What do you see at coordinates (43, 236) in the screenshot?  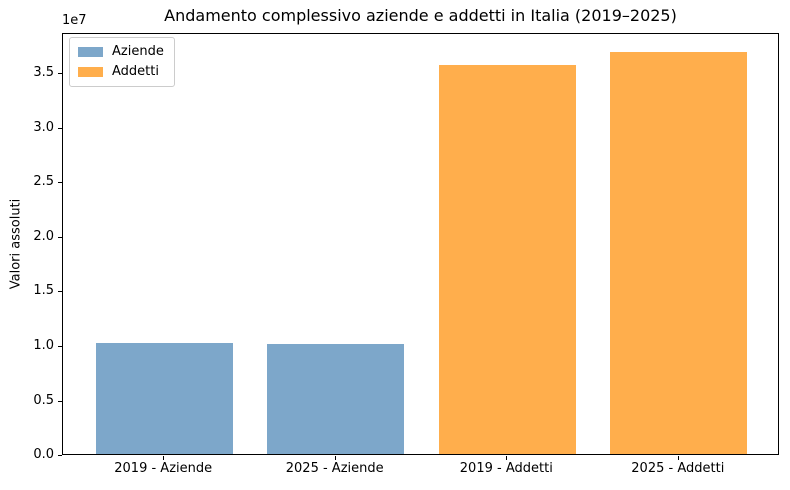 I see `y-tick-label: 2.0` at bounding box center [43, 236].